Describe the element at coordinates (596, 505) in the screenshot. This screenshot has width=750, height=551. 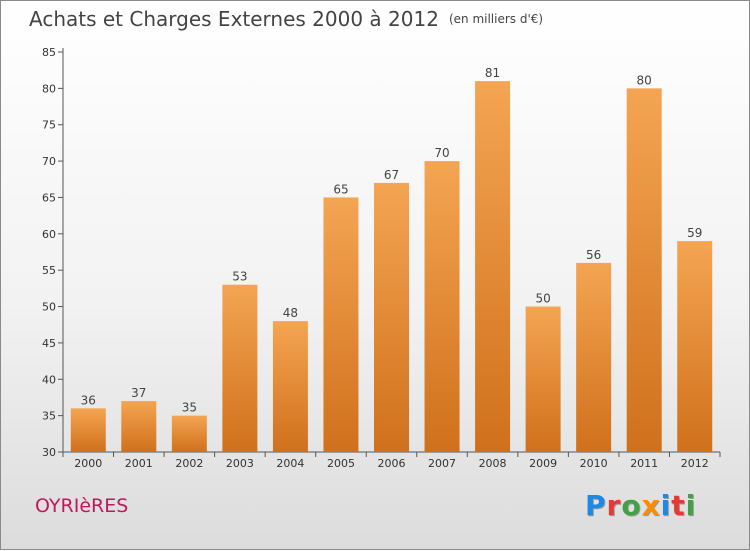
I see `logo-letter: P` at that location.